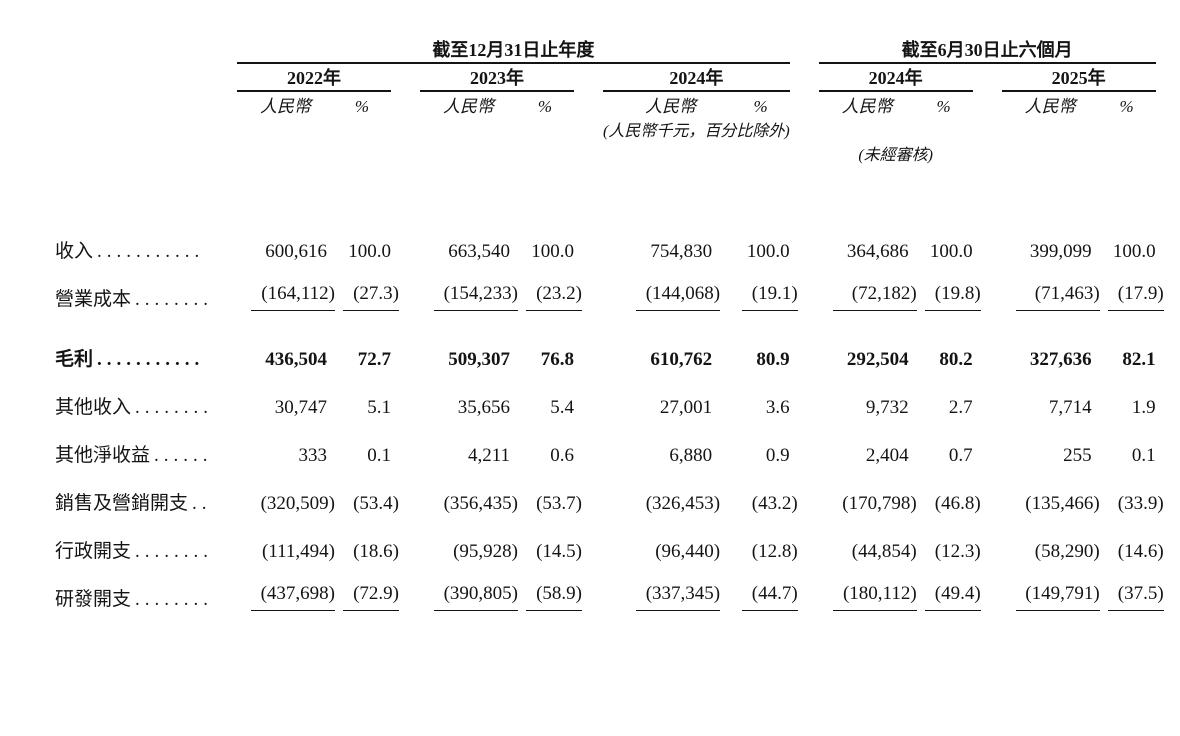 This screenshot has width=1180, height=736. What do you see at coordinates (952, 597) in the screenshot?
I see `value-text: (49.4)` at bounding box center [952, 597].